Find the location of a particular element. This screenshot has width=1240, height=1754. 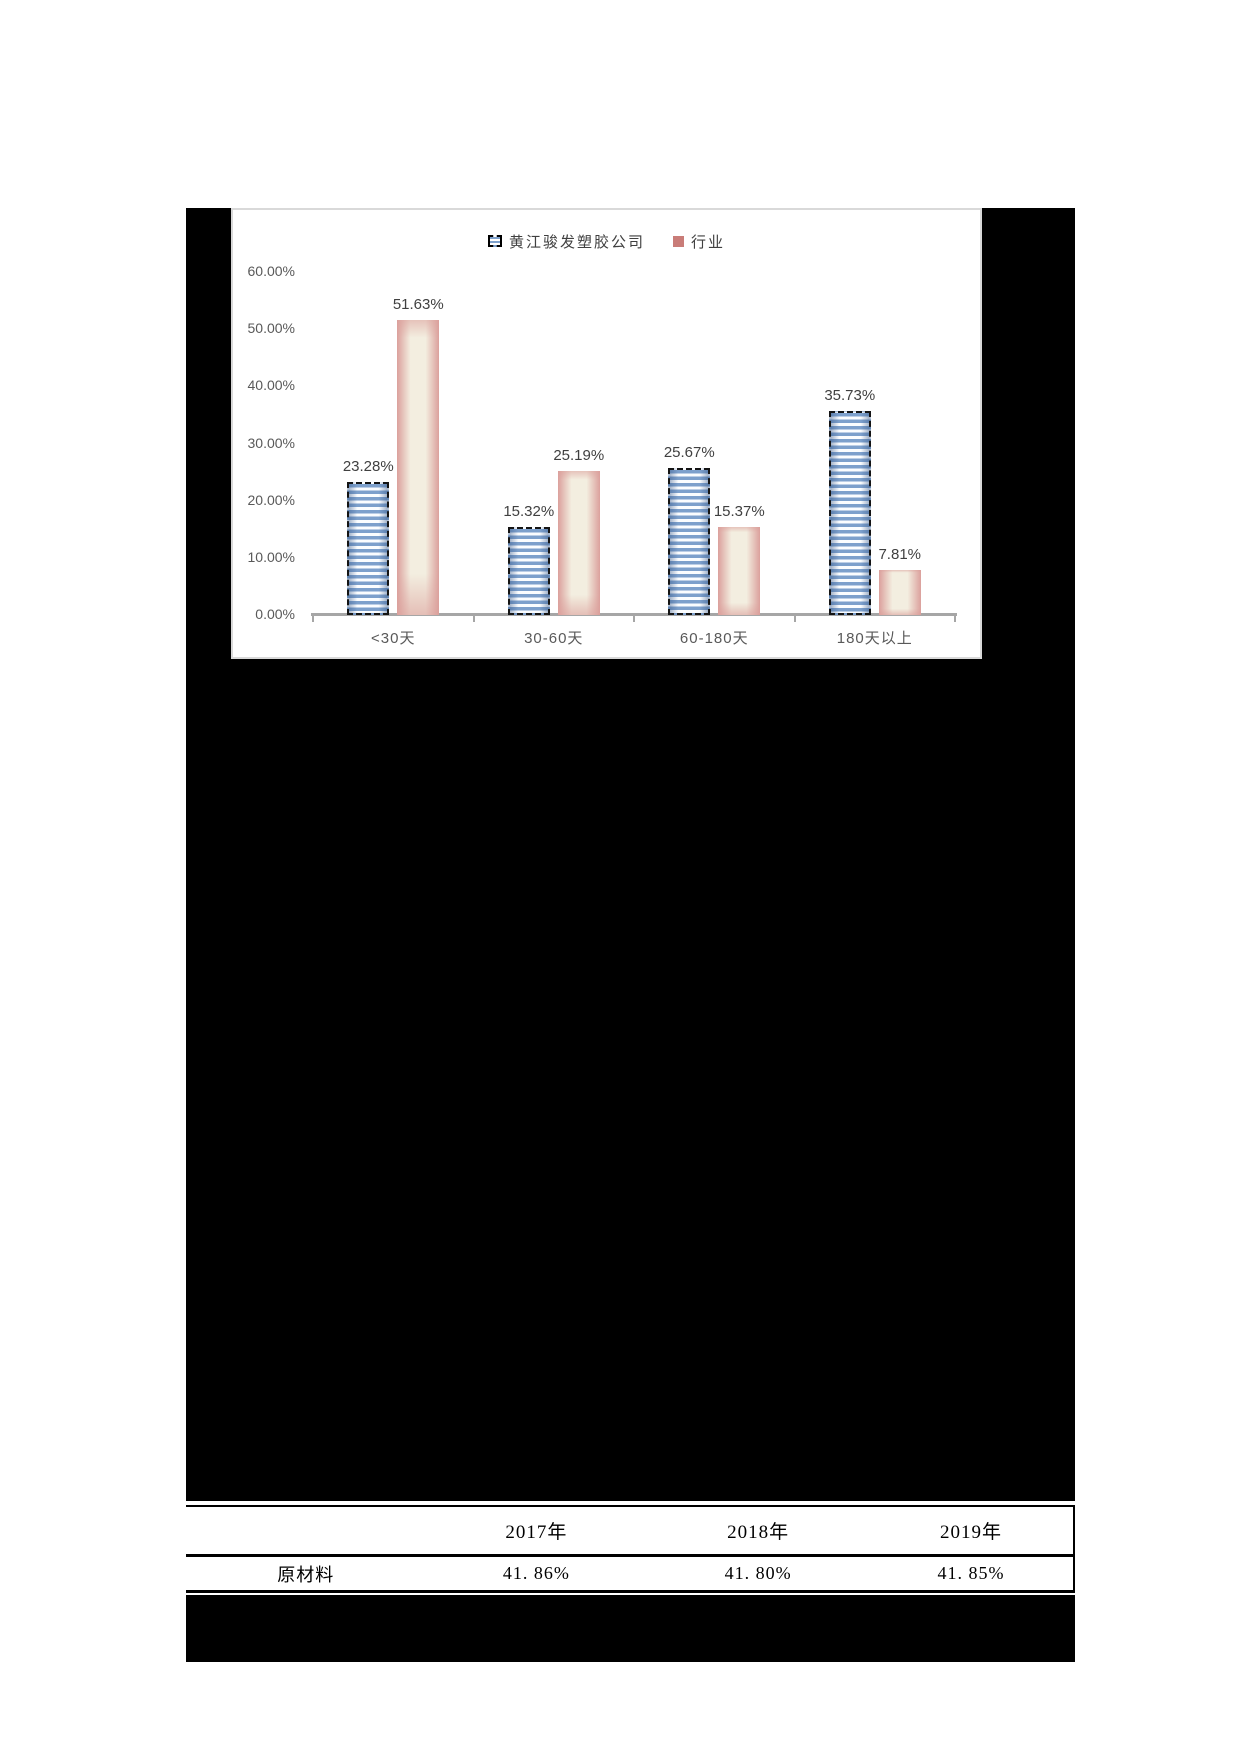

bar-value-label: 15.37% is located at coordinates (739, 512).